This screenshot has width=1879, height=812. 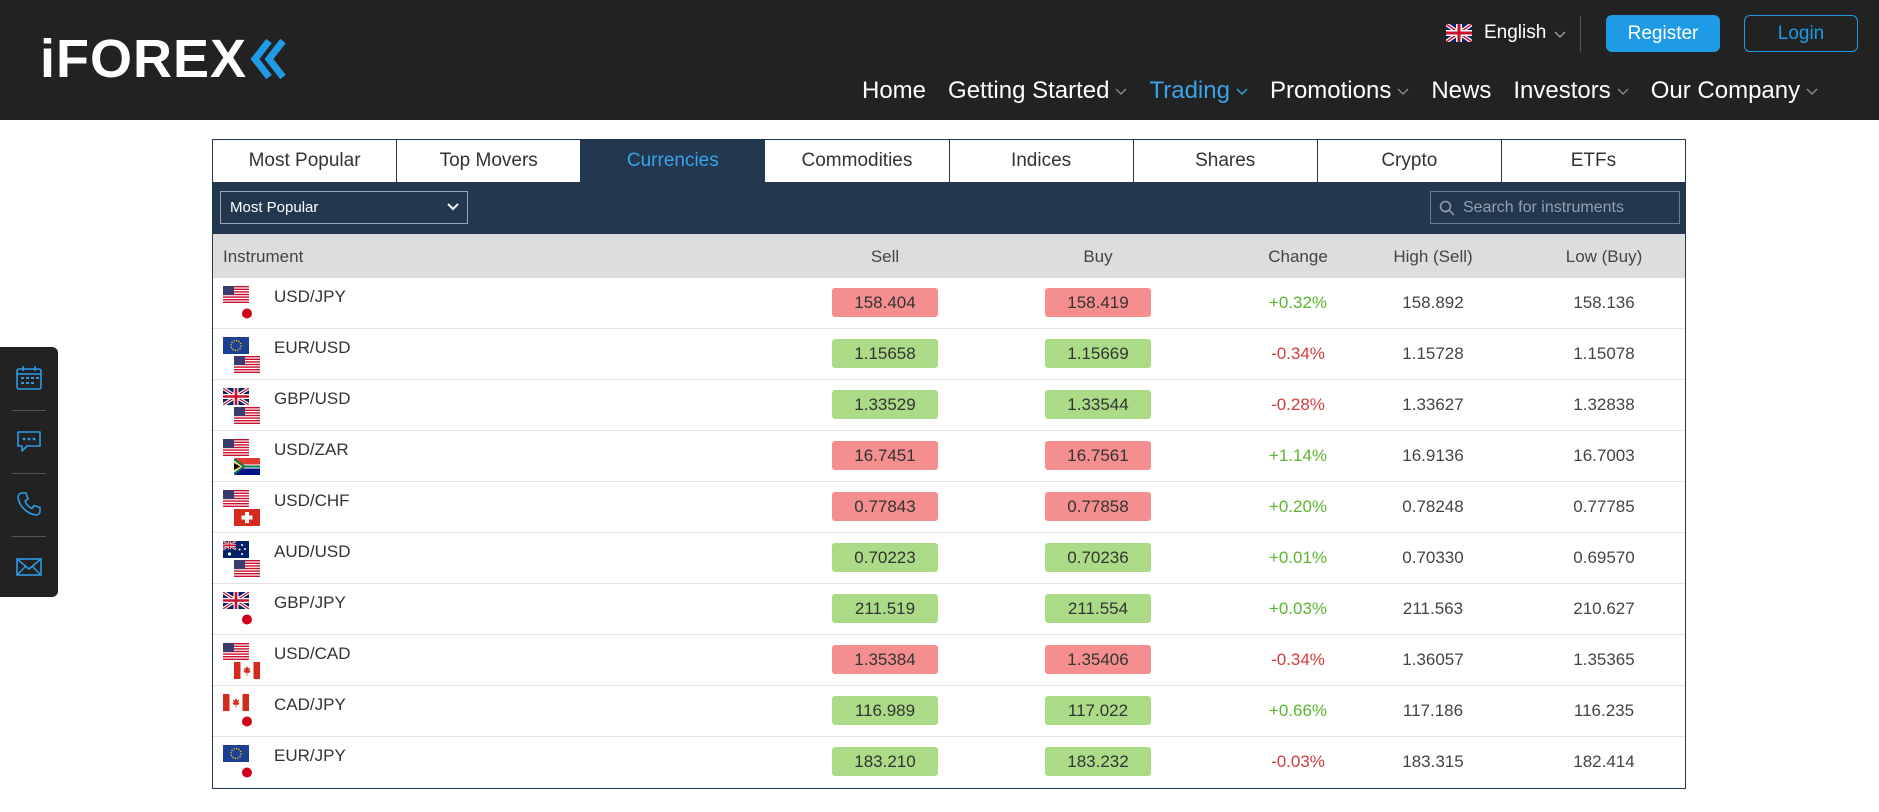 What do you see at coordinates (1041, 161) in the screenshot?
I see `tab-indices: Indices` at bounding box center [1041, 161].